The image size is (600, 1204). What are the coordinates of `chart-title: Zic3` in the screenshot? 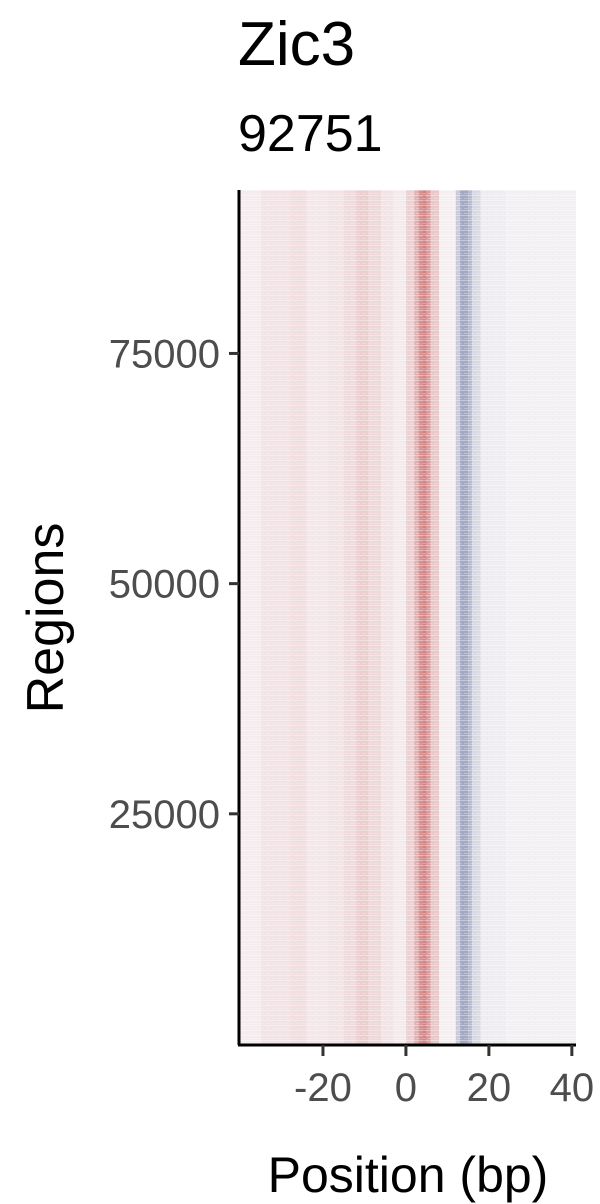 It's located at (297, 44).